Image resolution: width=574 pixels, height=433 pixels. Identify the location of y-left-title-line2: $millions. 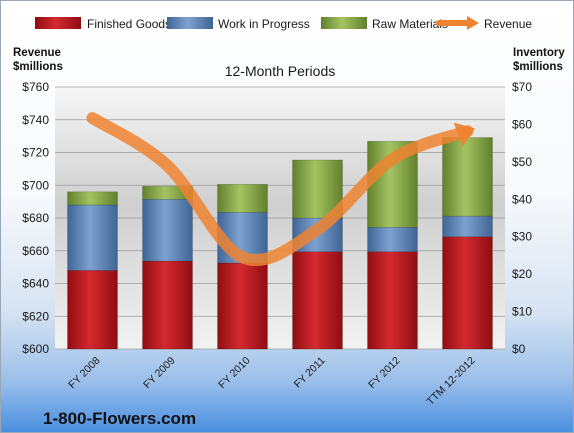
(38, 67).